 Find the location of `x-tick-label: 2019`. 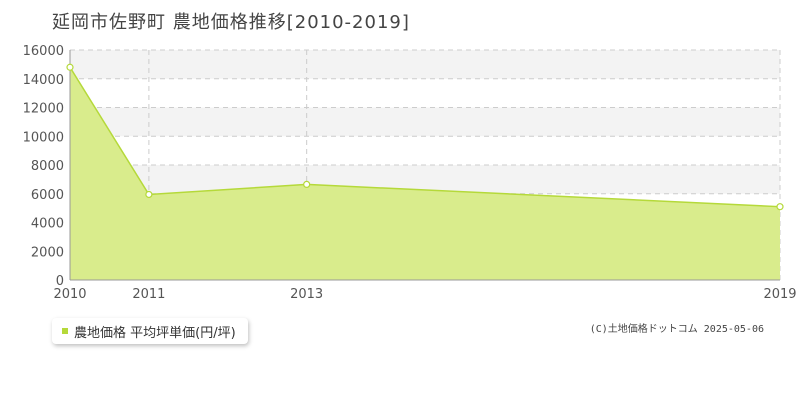

x-tick-label: 2019 is located at coordinates (779, 294).